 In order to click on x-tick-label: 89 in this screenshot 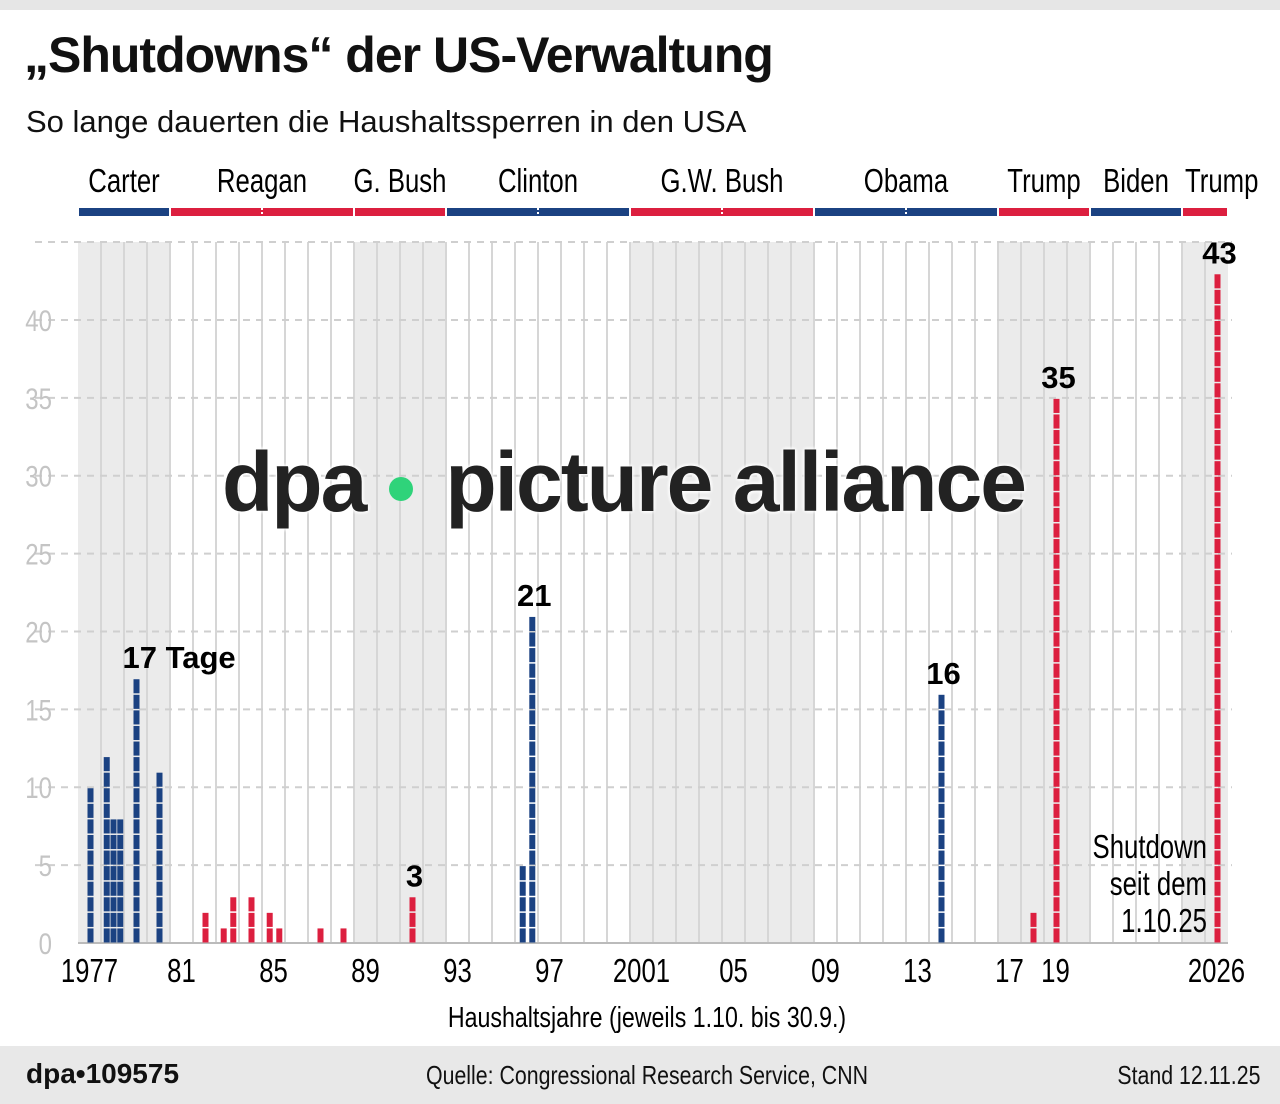, I will do `click(365, 971)`.